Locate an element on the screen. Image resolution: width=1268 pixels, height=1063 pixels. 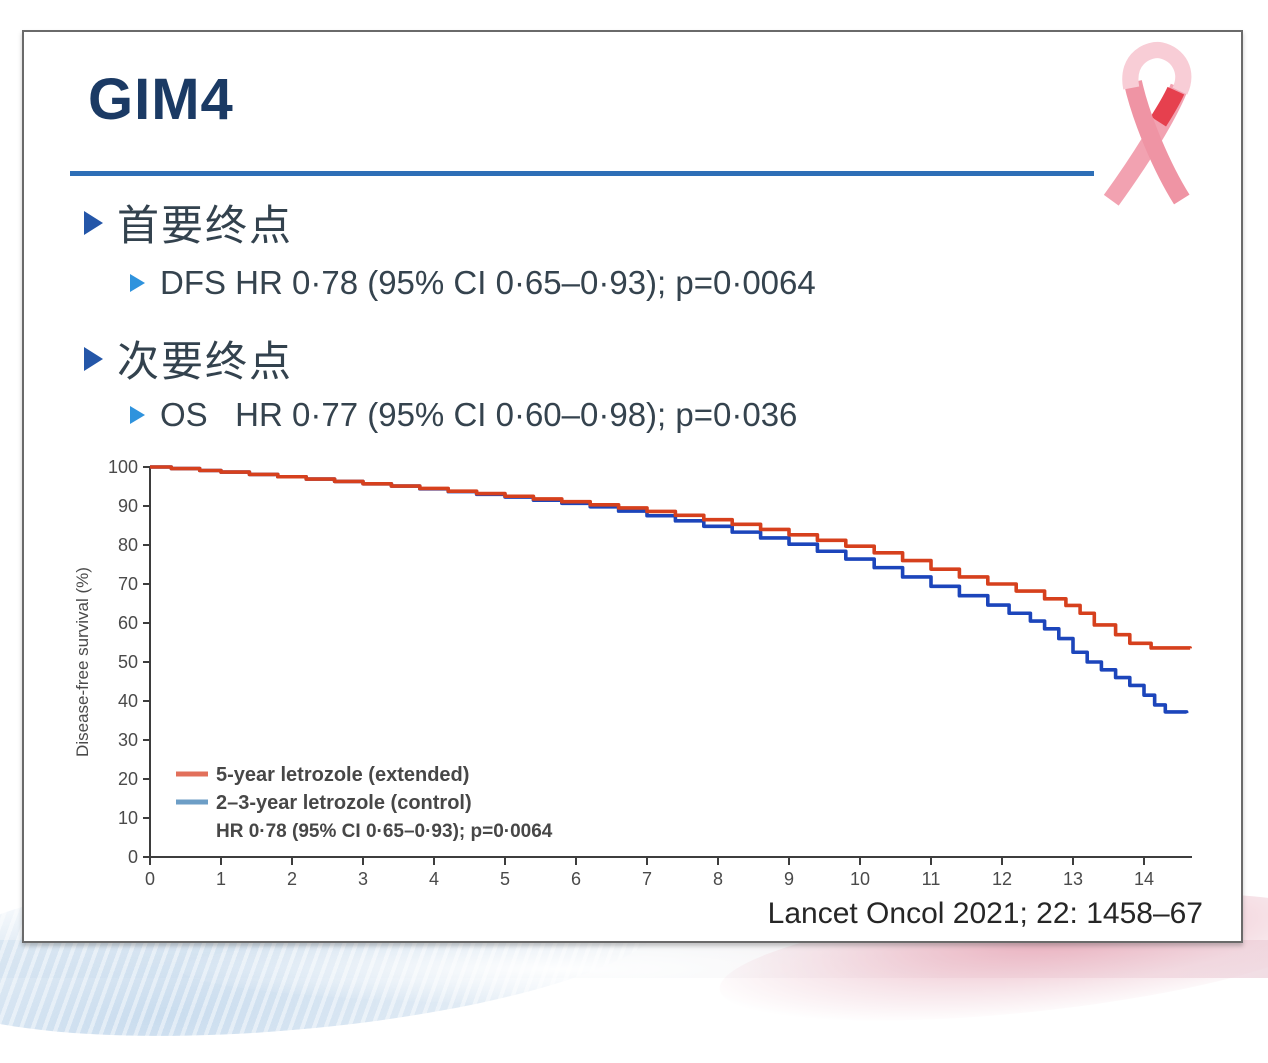
y-tick-label: 50 is located at coordinates (128, 662).